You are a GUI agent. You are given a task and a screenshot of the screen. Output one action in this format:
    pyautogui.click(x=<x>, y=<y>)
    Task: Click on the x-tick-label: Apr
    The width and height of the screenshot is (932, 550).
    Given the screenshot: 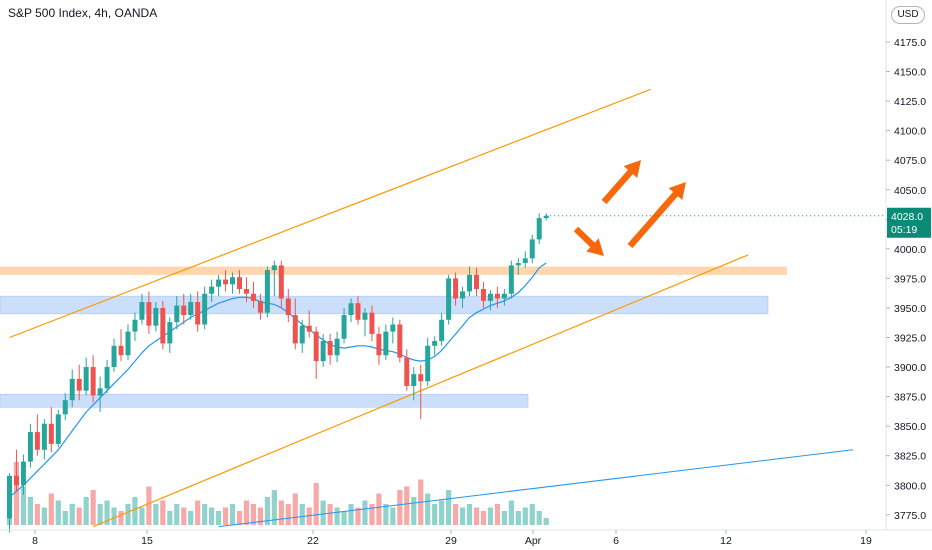 What is the action you would take?
    pyautogui.click(x=533, y=541)
    